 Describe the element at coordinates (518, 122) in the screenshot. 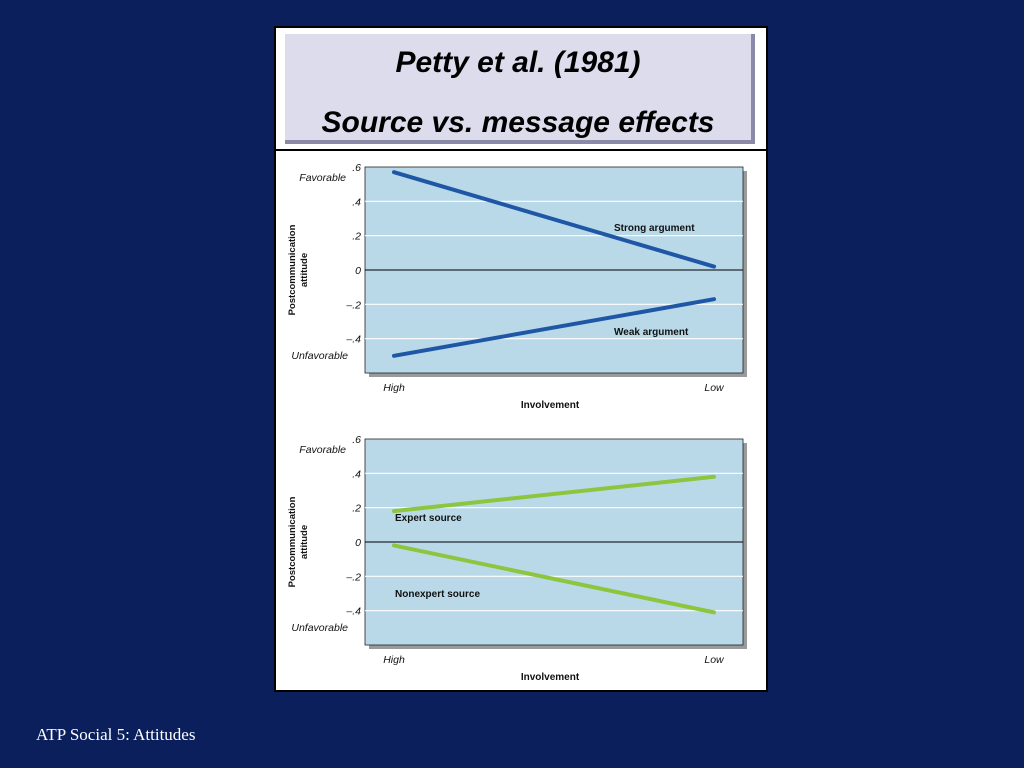

I see `slide-subtitle: Source vs. message effects` at that location.